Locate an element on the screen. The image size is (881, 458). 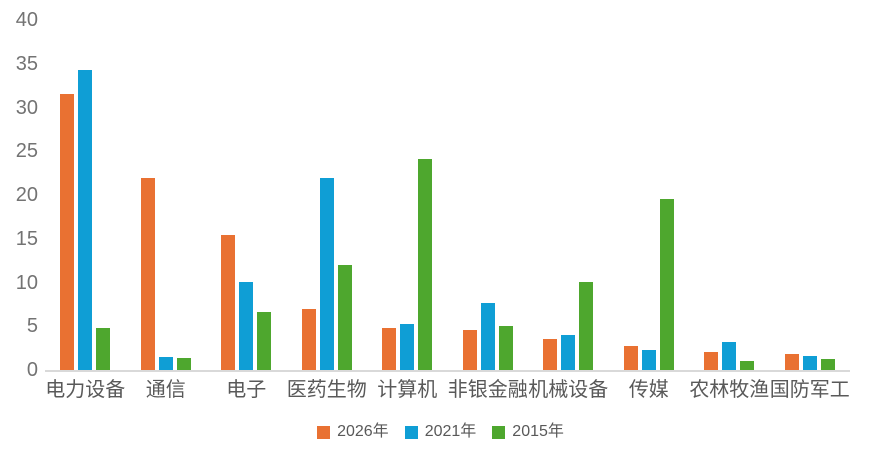
y-tick-label: 10 is located at coordinates (26, 282).